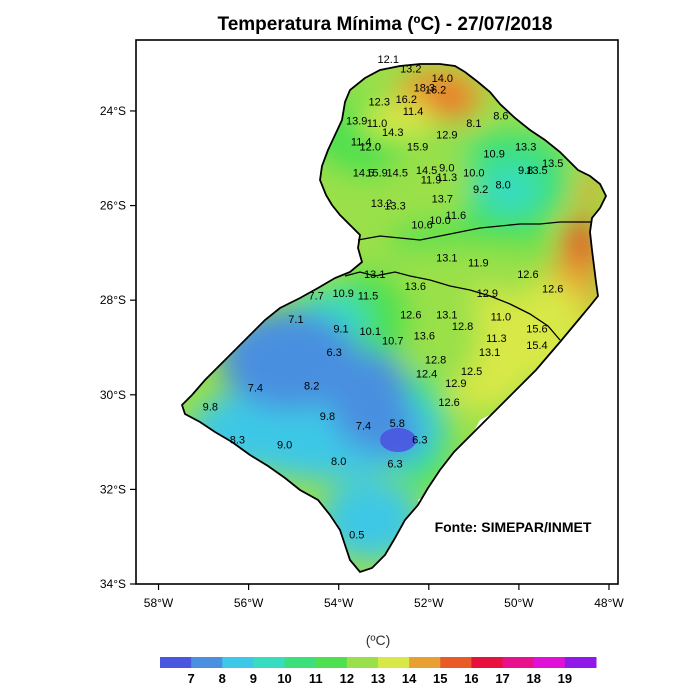 This screenshot has height=700, width=700. What do you see at coordinates (415, 287) in the screenshot?
I see `station-value: 13.6` at bounding box center [415, 287].